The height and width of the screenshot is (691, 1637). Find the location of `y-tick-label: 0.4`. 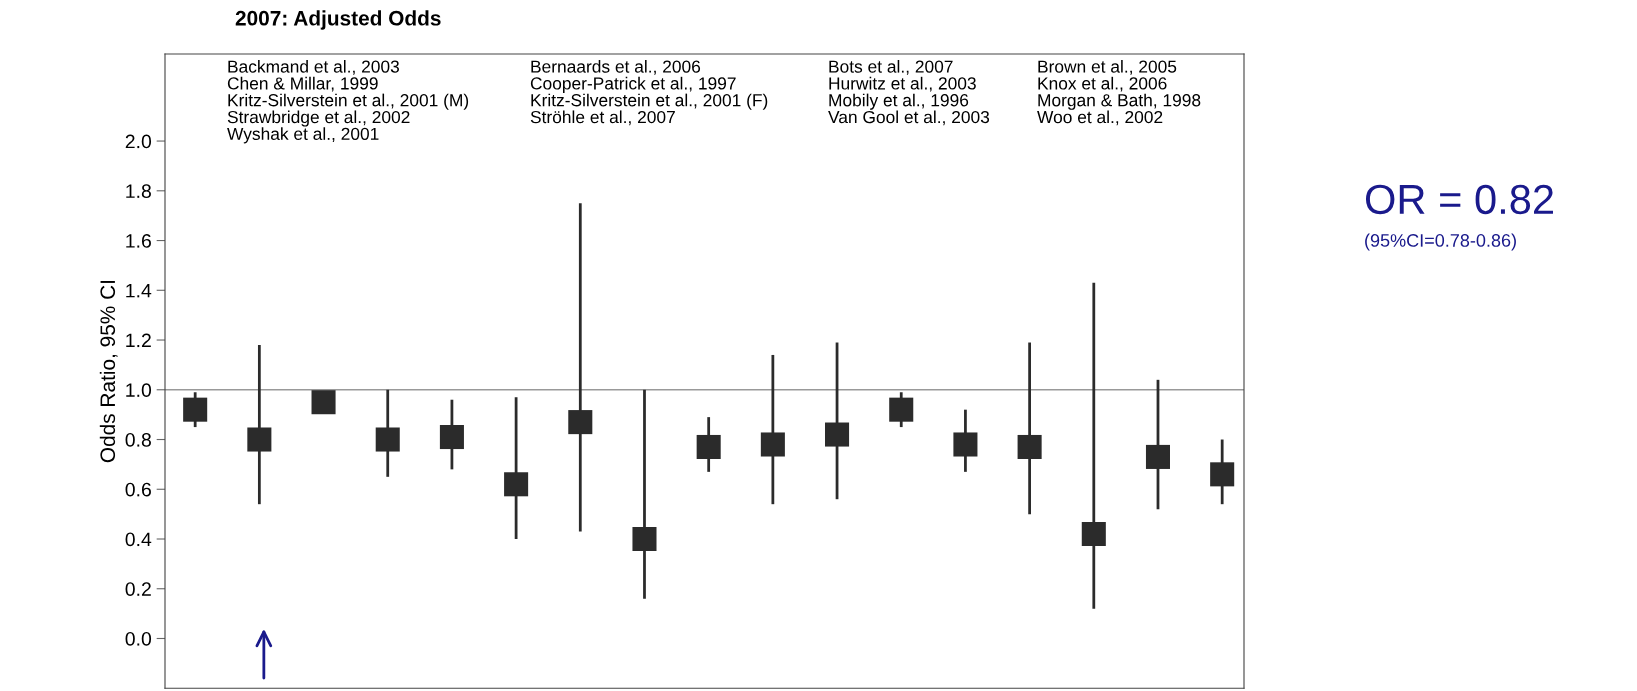

y-tick-label: 0.4 is located at coordinates (138, 539).